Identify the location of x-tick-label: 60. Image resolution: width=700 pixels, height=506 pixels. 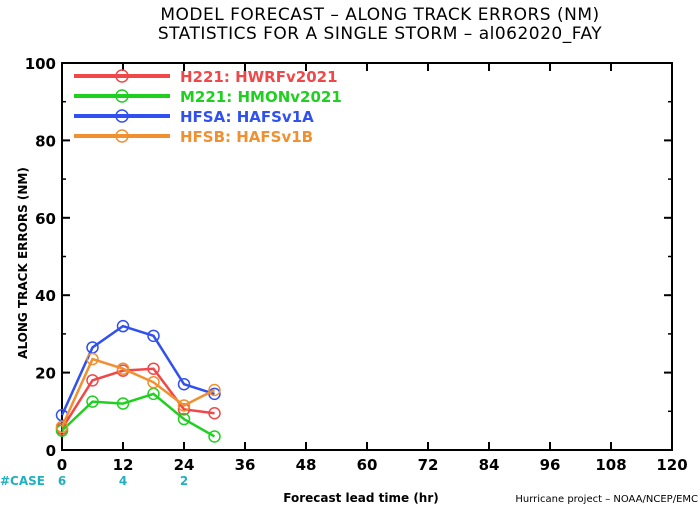
(367, 465).